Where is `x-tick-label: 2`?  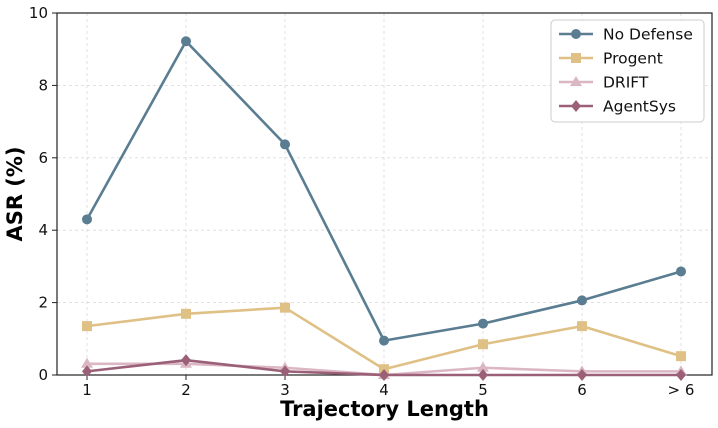 x-tick-label: 2 is located at coordinates (186, 390).